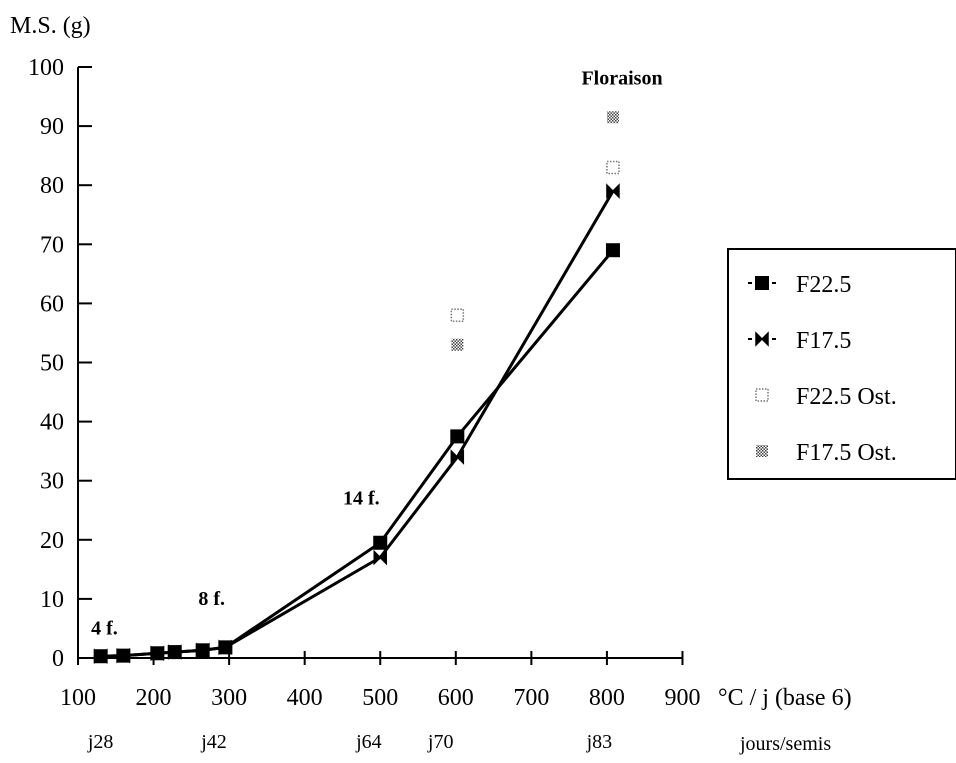 The height and width of the screenshot is (763, 956). Describe the element at coordinates (823, 341) in the screenshot. I see `legend-label: F17.5` at that location.